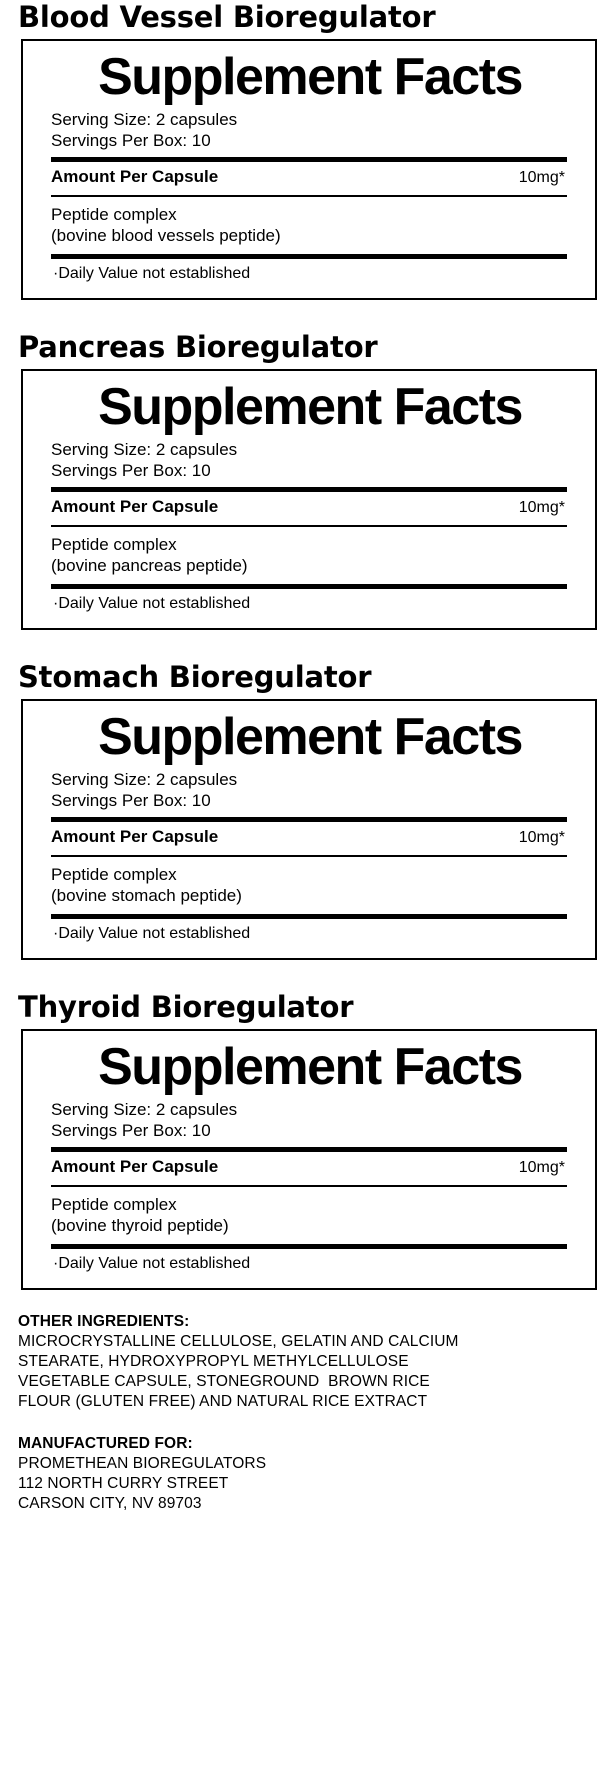  Describe the element at coordinates (149, 565) in the screenshot. I see `ingredient-line-2: (bovine pancreas peptide)` at that location.